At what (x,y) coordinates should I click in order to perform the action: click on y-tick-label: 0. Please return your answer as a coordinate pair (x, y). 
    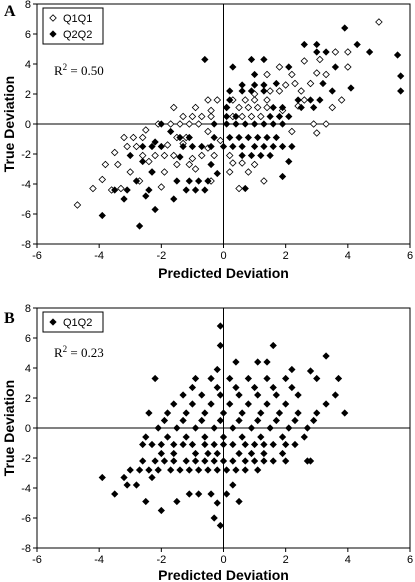
    Looking at the image, I should click on (28, 125).